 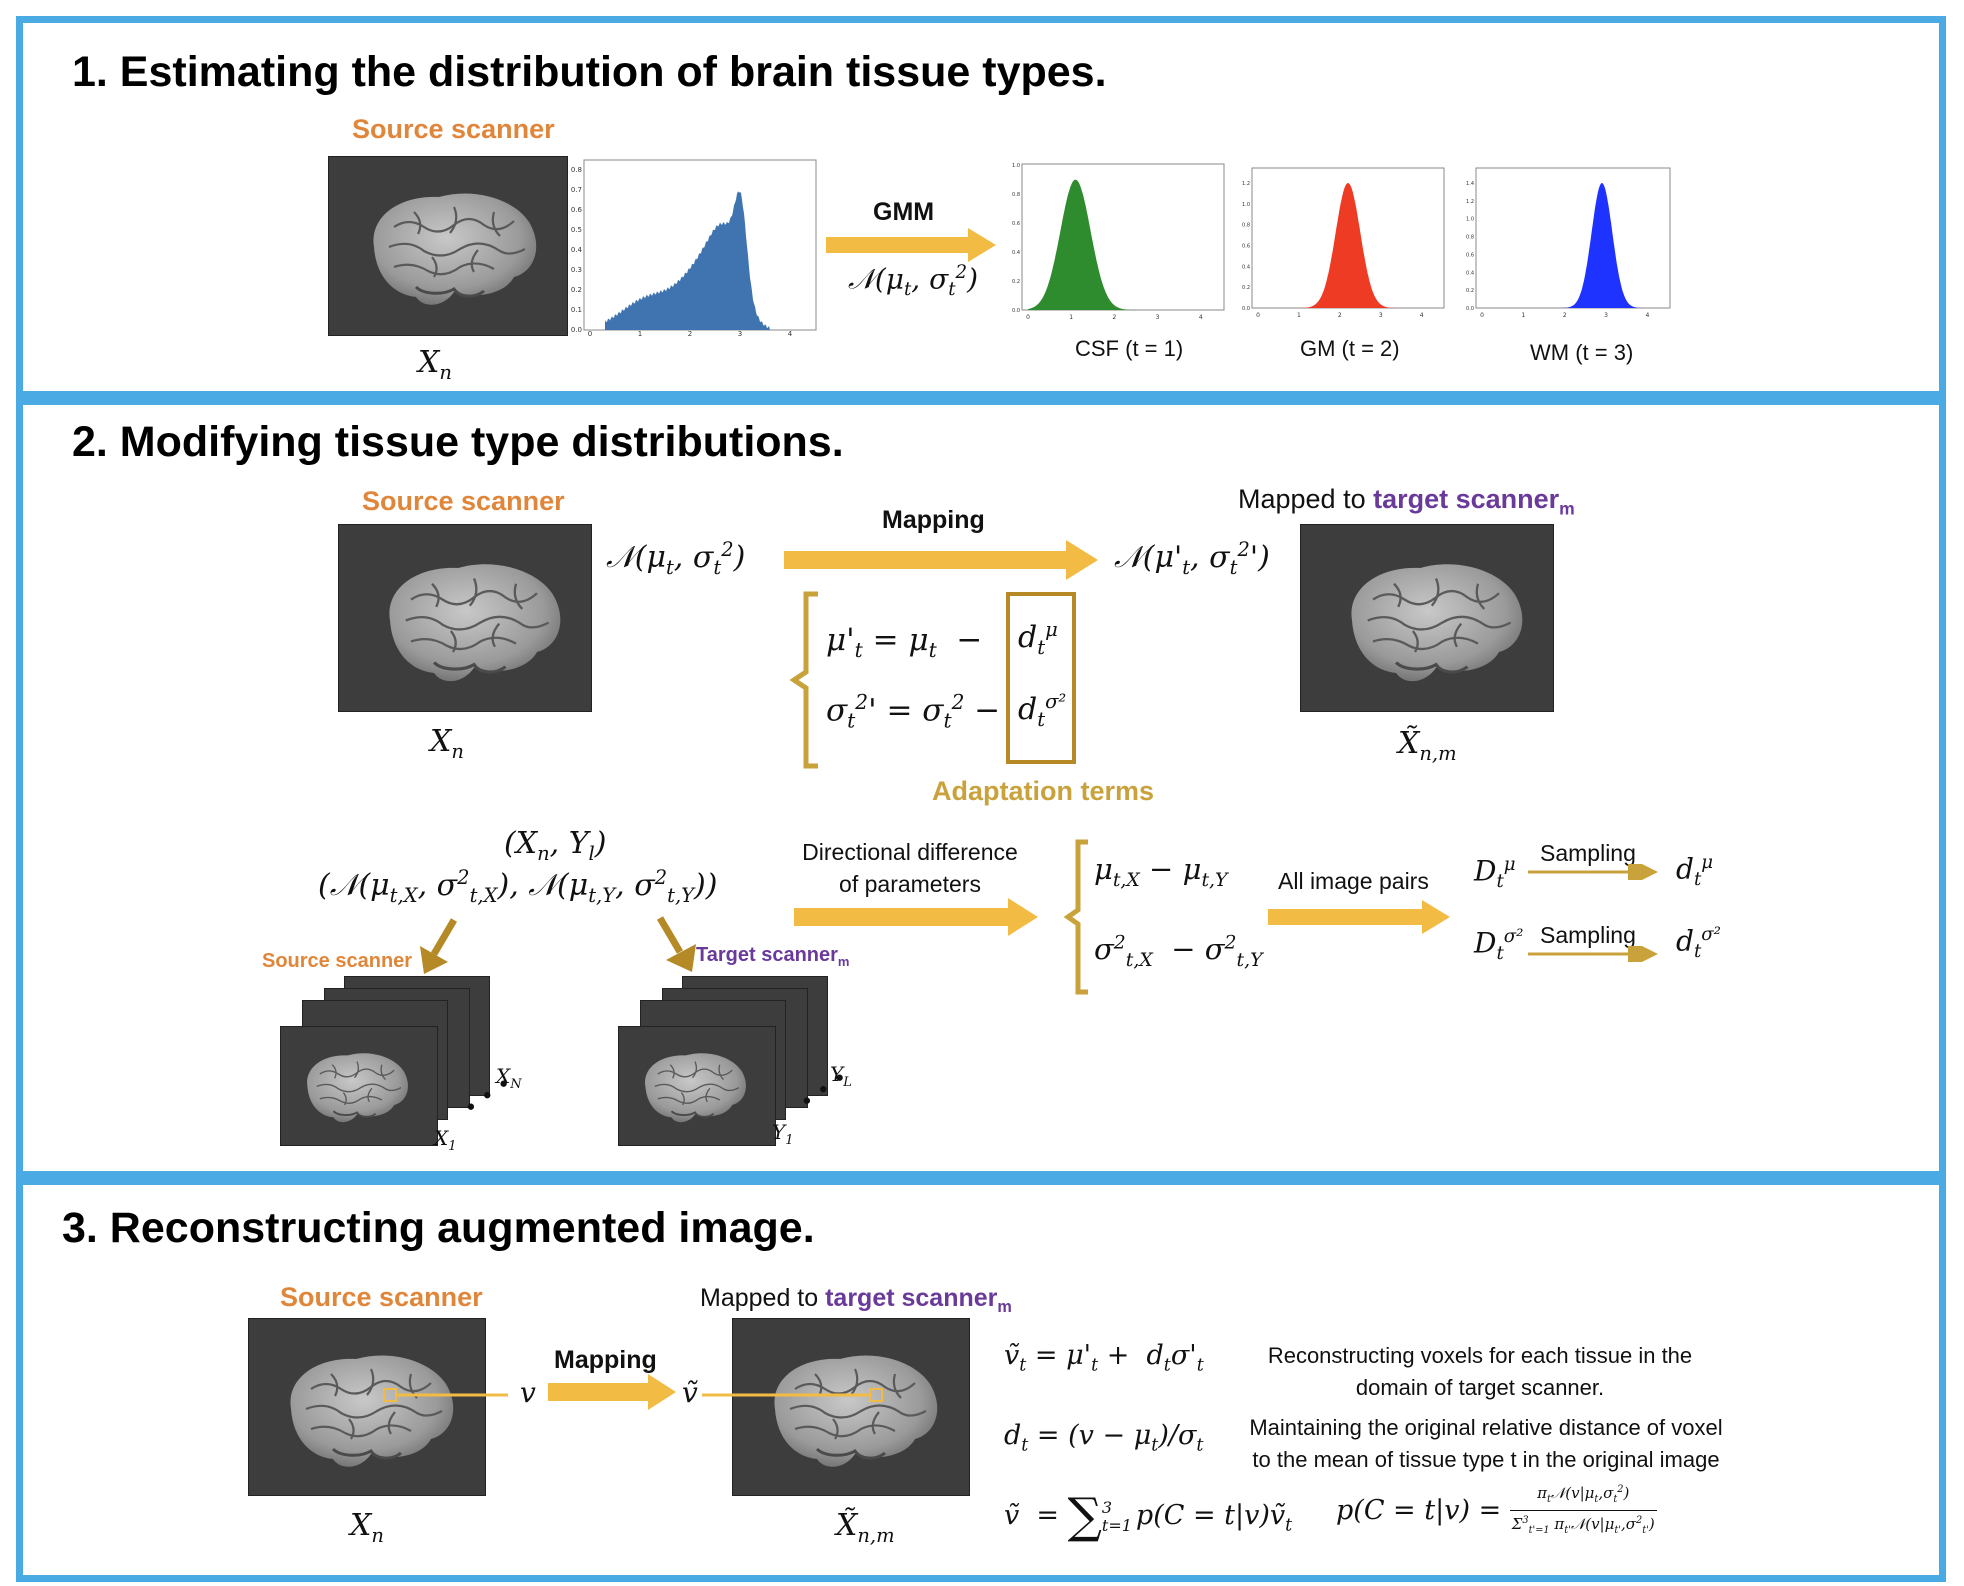 What do you see at coordinates (576, 290) in the screenshot?
I see `histogram-ytick: 0.2` at bounding box center [576, 290].